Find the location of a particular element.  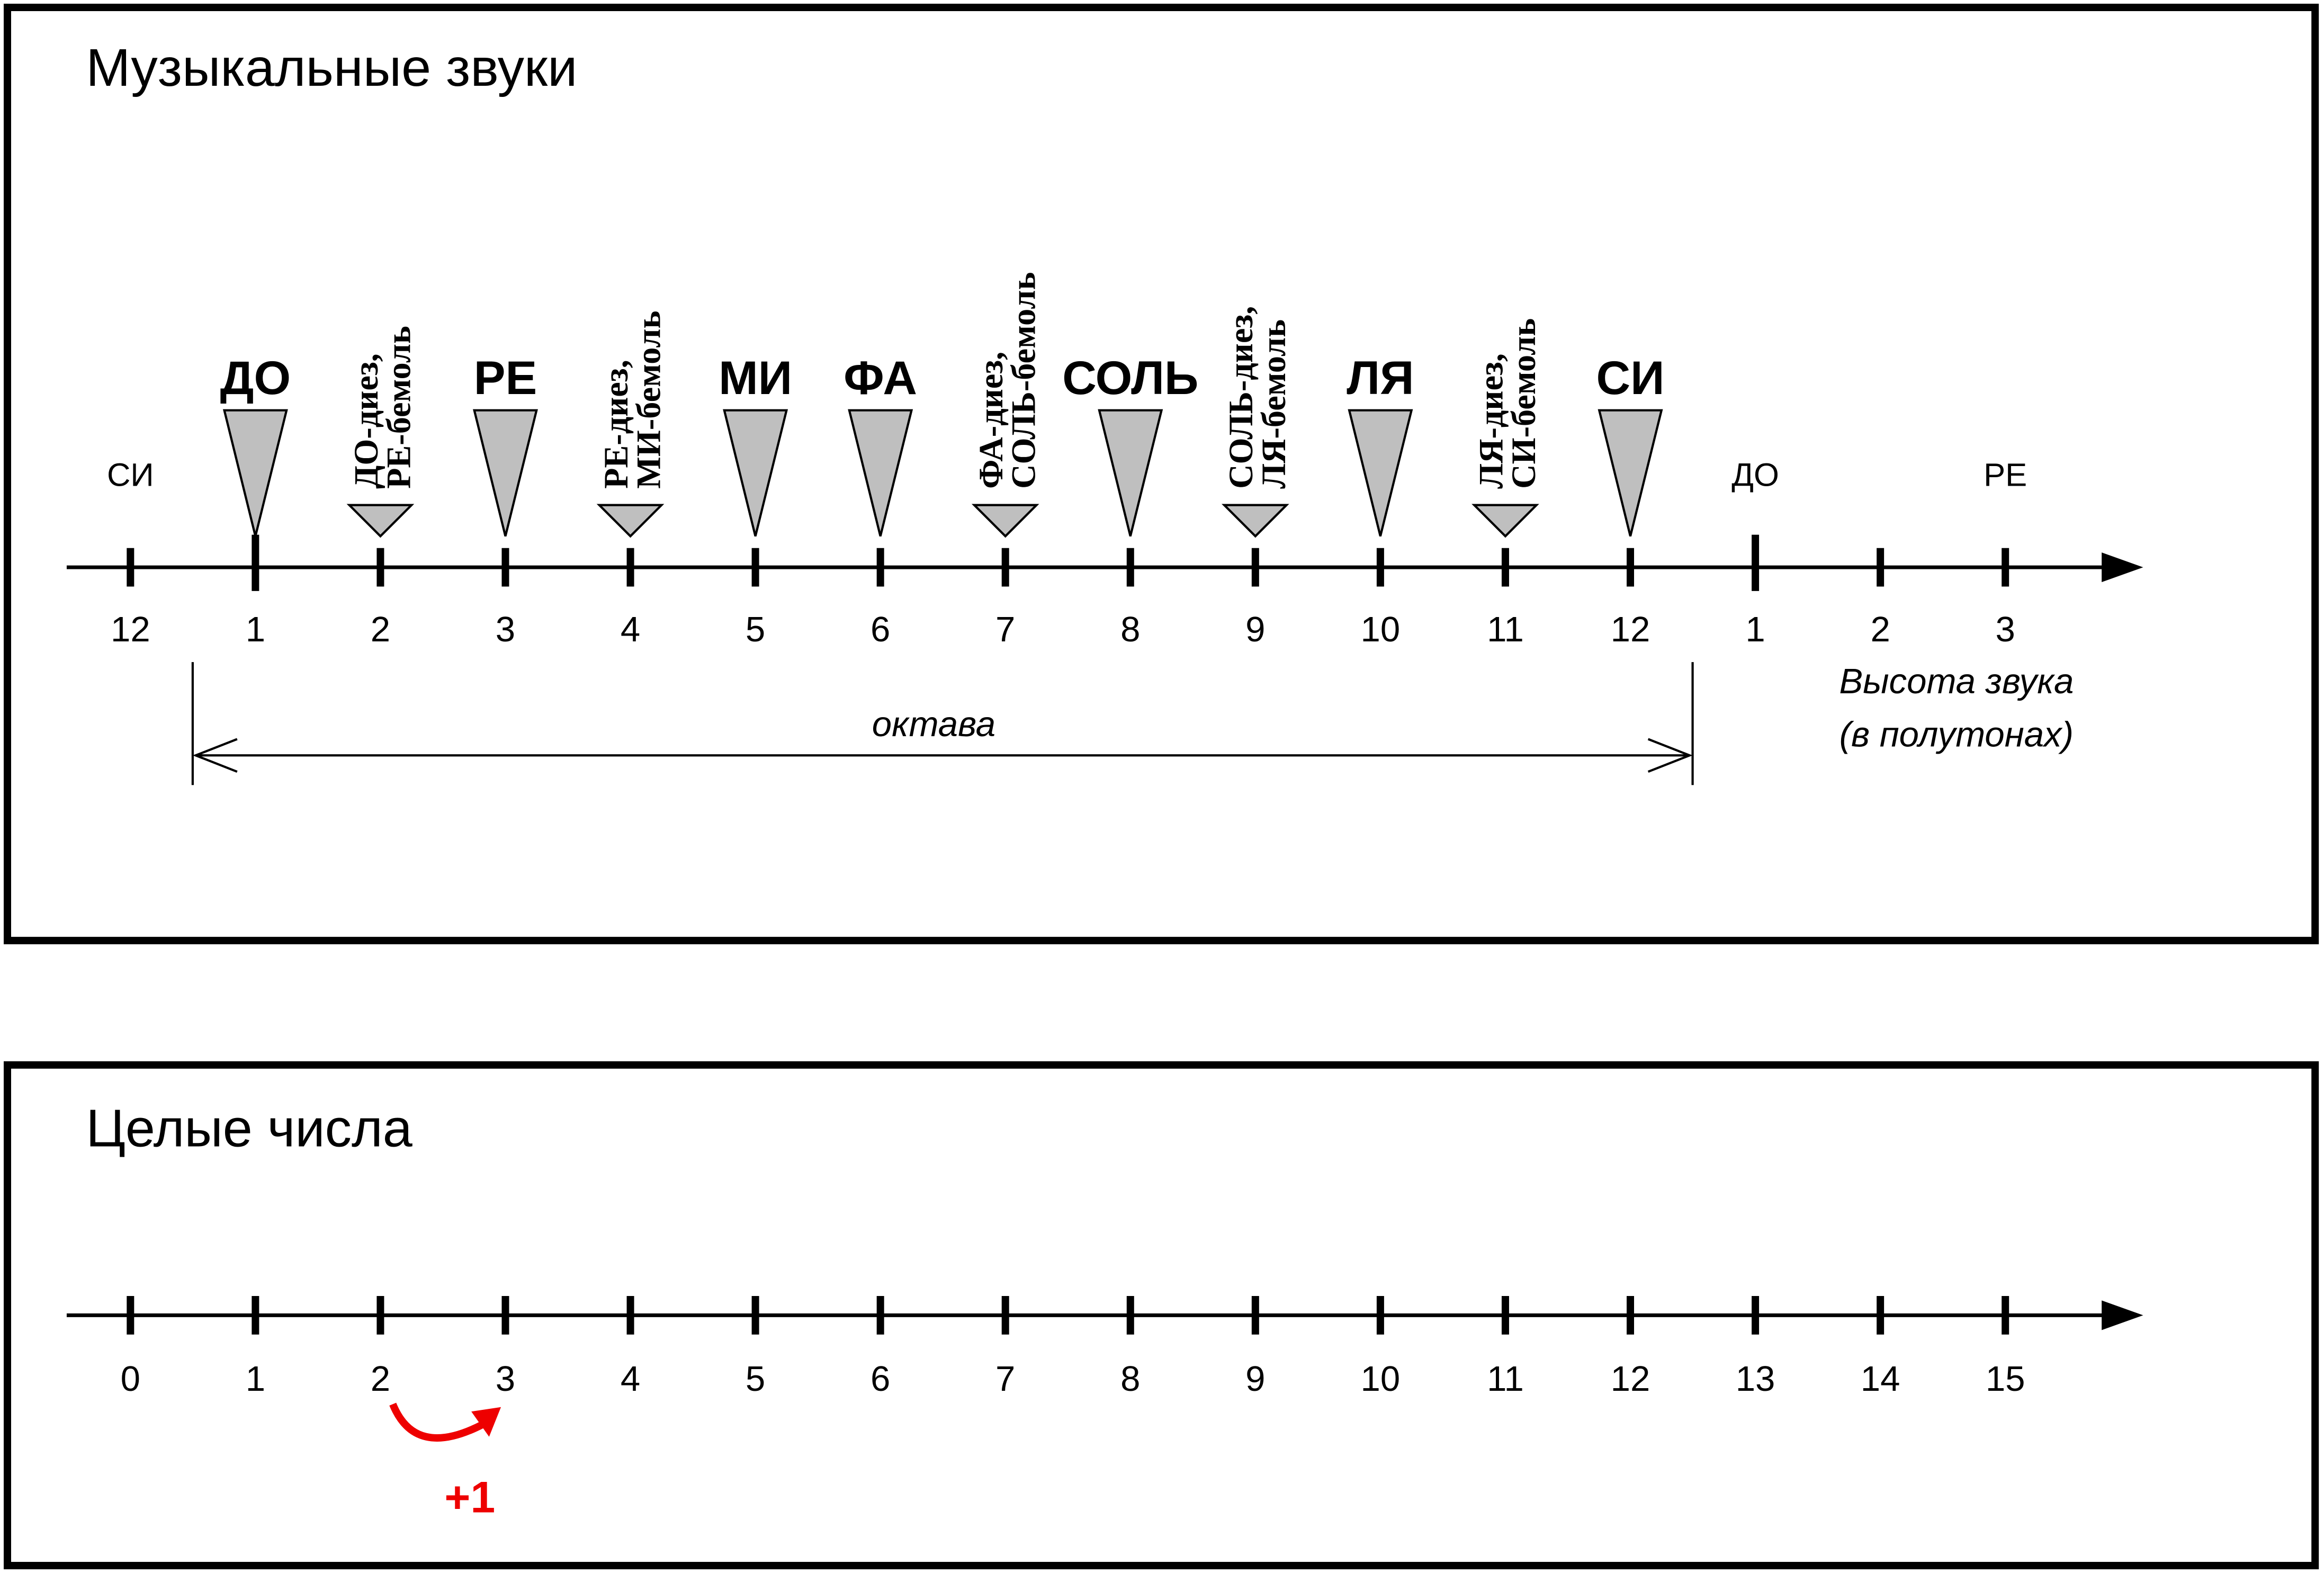

accidental-label: СИ-бемоль is located at coordinates (1523, 404).